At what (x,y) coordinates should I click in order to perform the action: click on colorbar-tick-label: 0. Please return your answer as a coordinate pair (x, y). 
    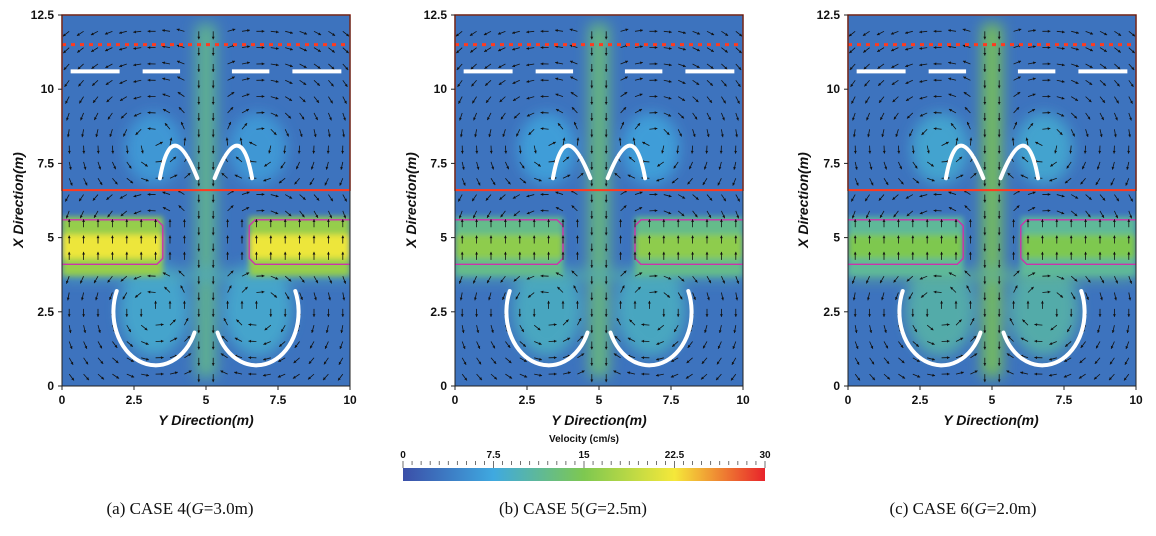
    Looking at the image, I should click on (403, 455).